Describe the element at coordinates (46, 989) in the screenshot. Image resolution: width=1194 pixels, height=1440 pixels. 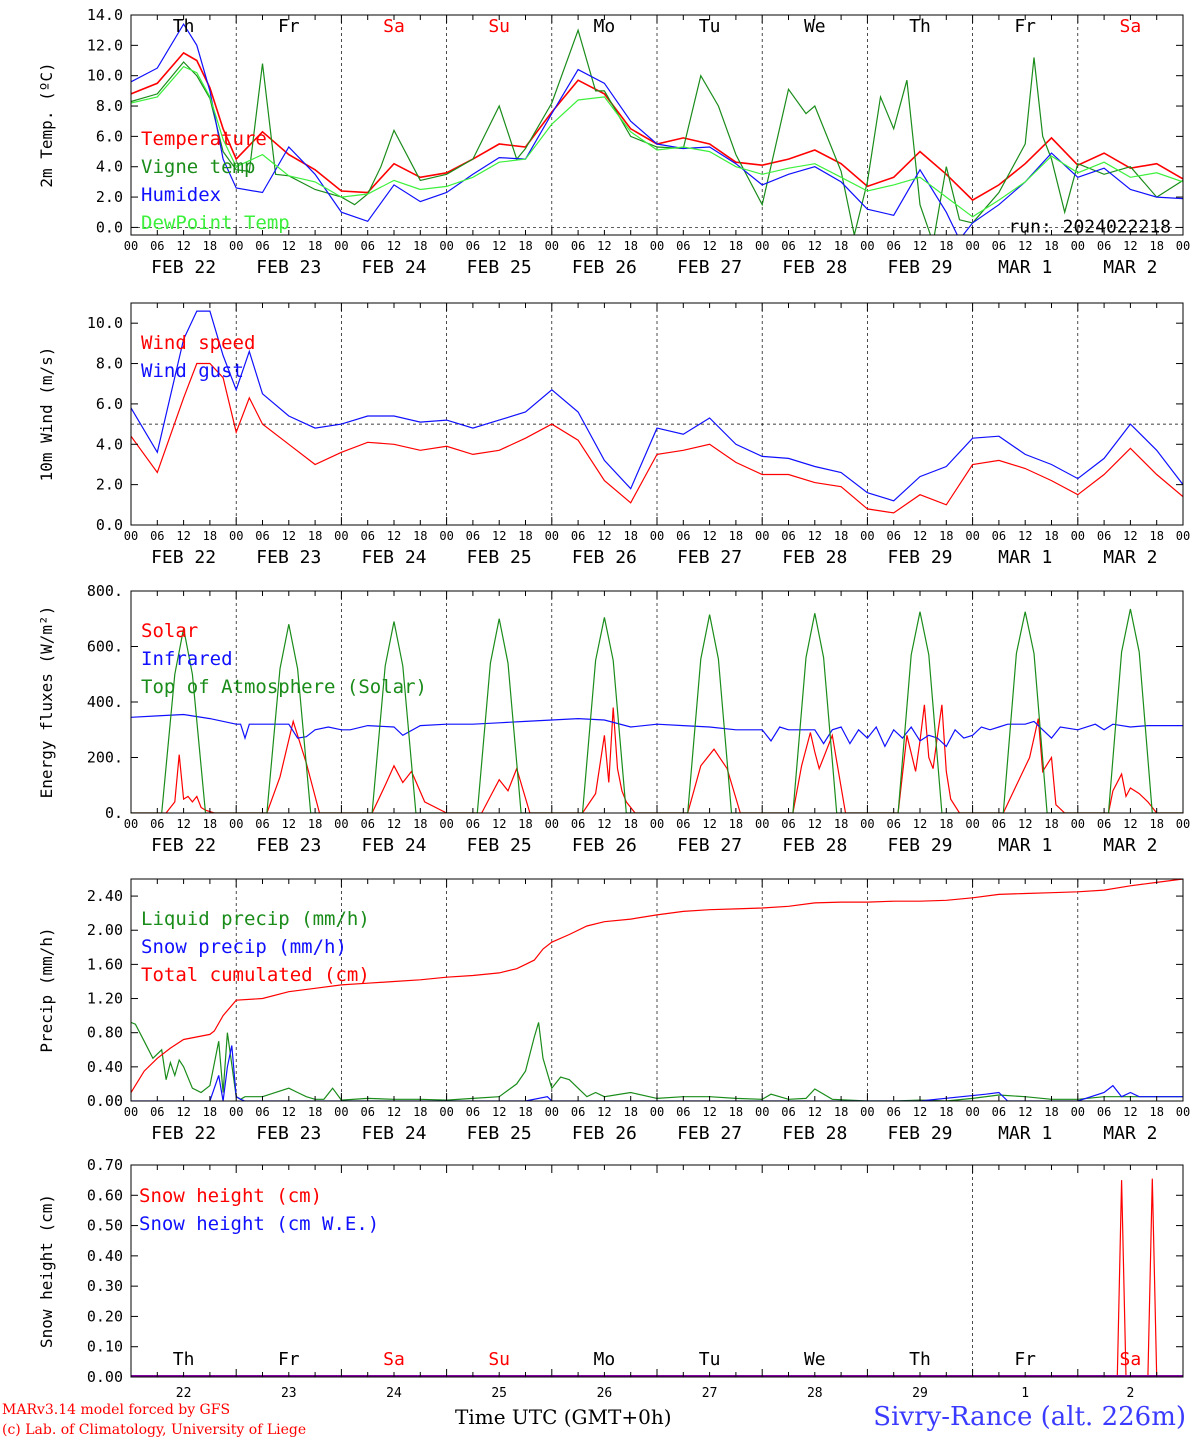
I see `y-axis-label: Precip (mm/h)` at that location.